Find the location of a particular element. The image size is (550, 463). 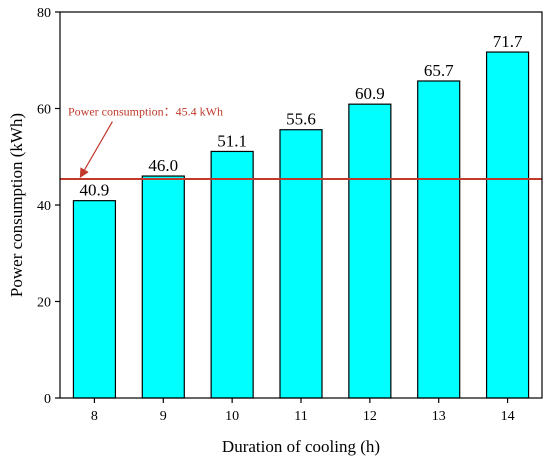

x-tick-label: 10 is located at coordinates (232, 416).